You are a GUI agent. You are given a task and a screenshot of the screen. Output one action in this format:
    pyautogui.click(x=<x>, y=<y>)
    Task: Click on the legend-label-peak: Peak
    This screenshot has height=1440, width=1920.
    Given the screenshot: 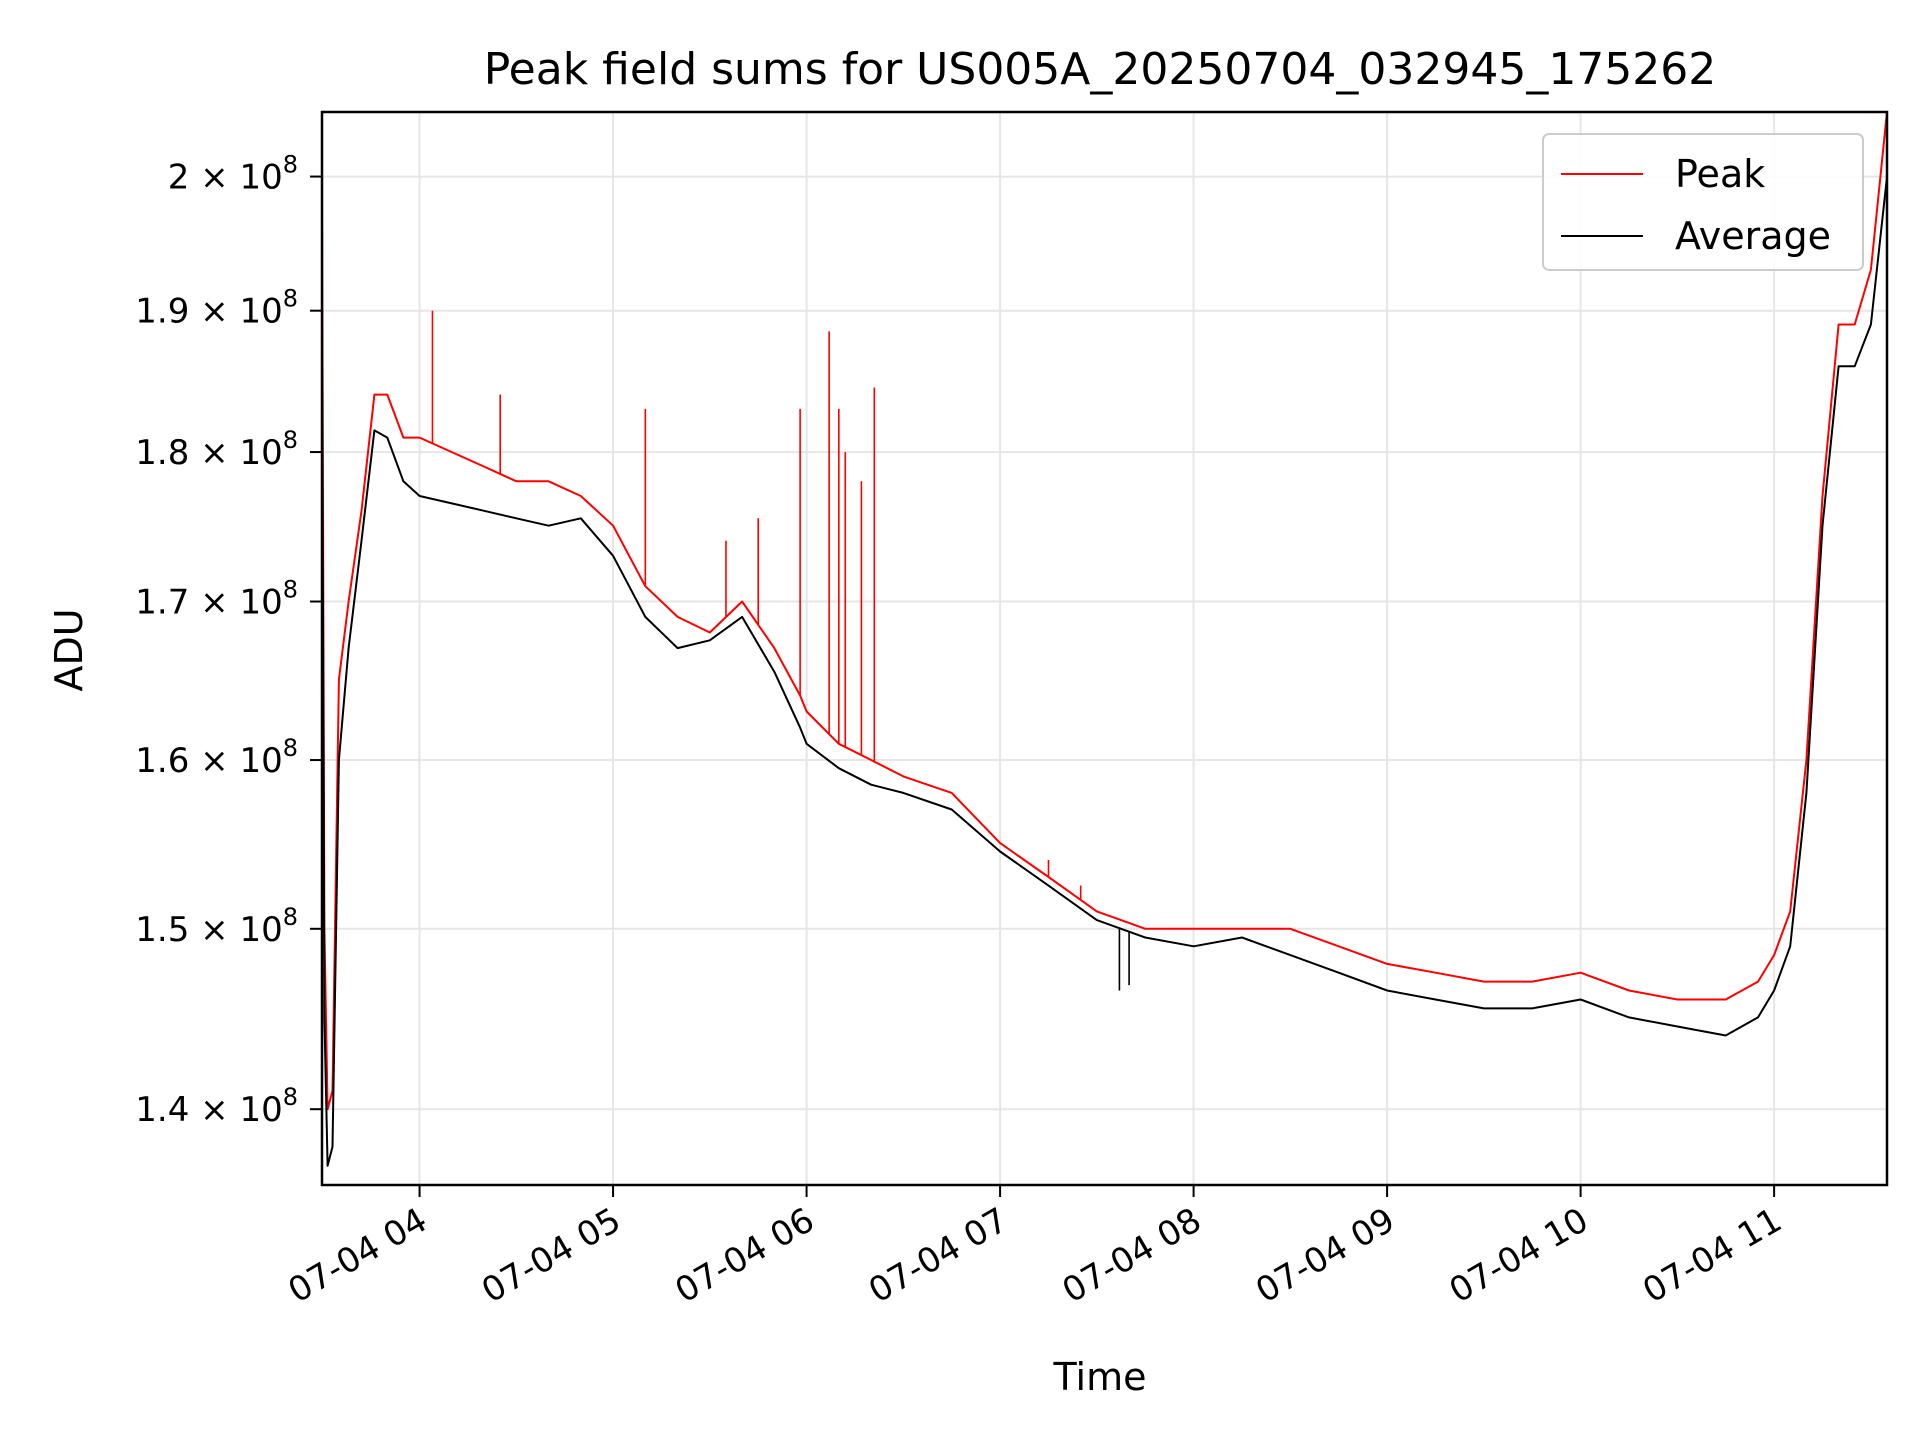 What is the action you would take?
    pyautogui.click(x=1720, y=174)
    